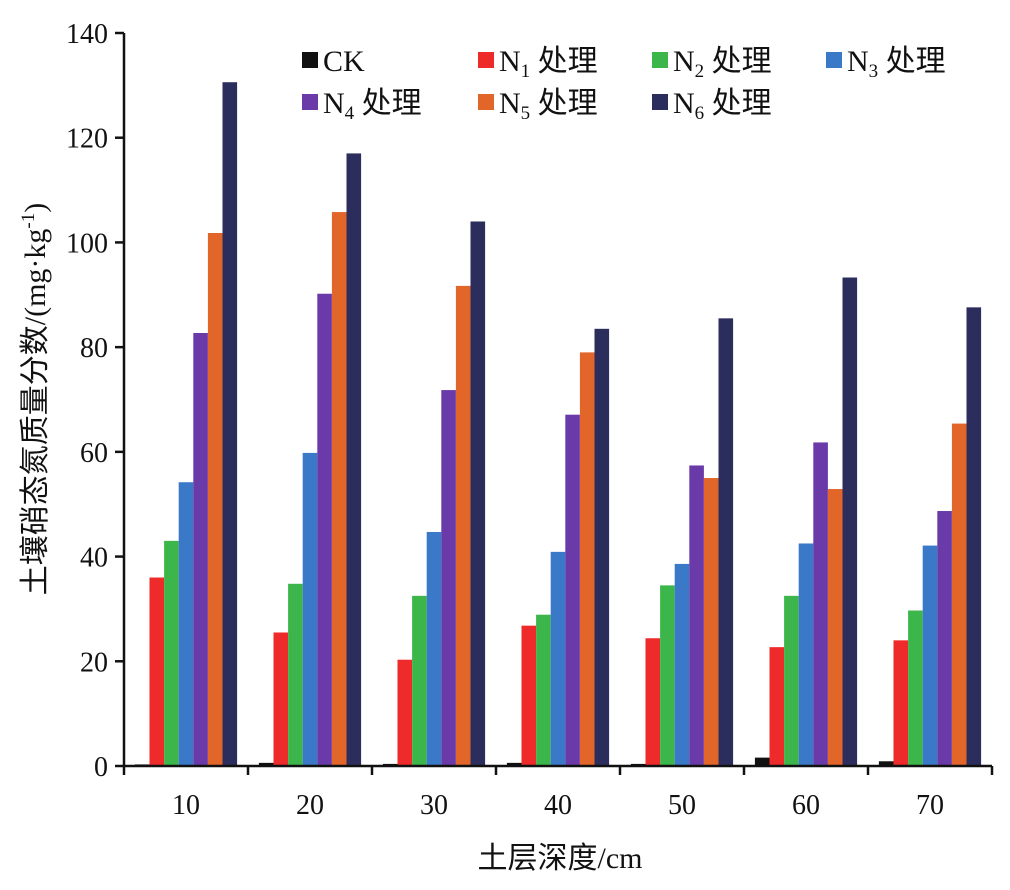  I want to click on bar-N2--70, so click(915, 688).